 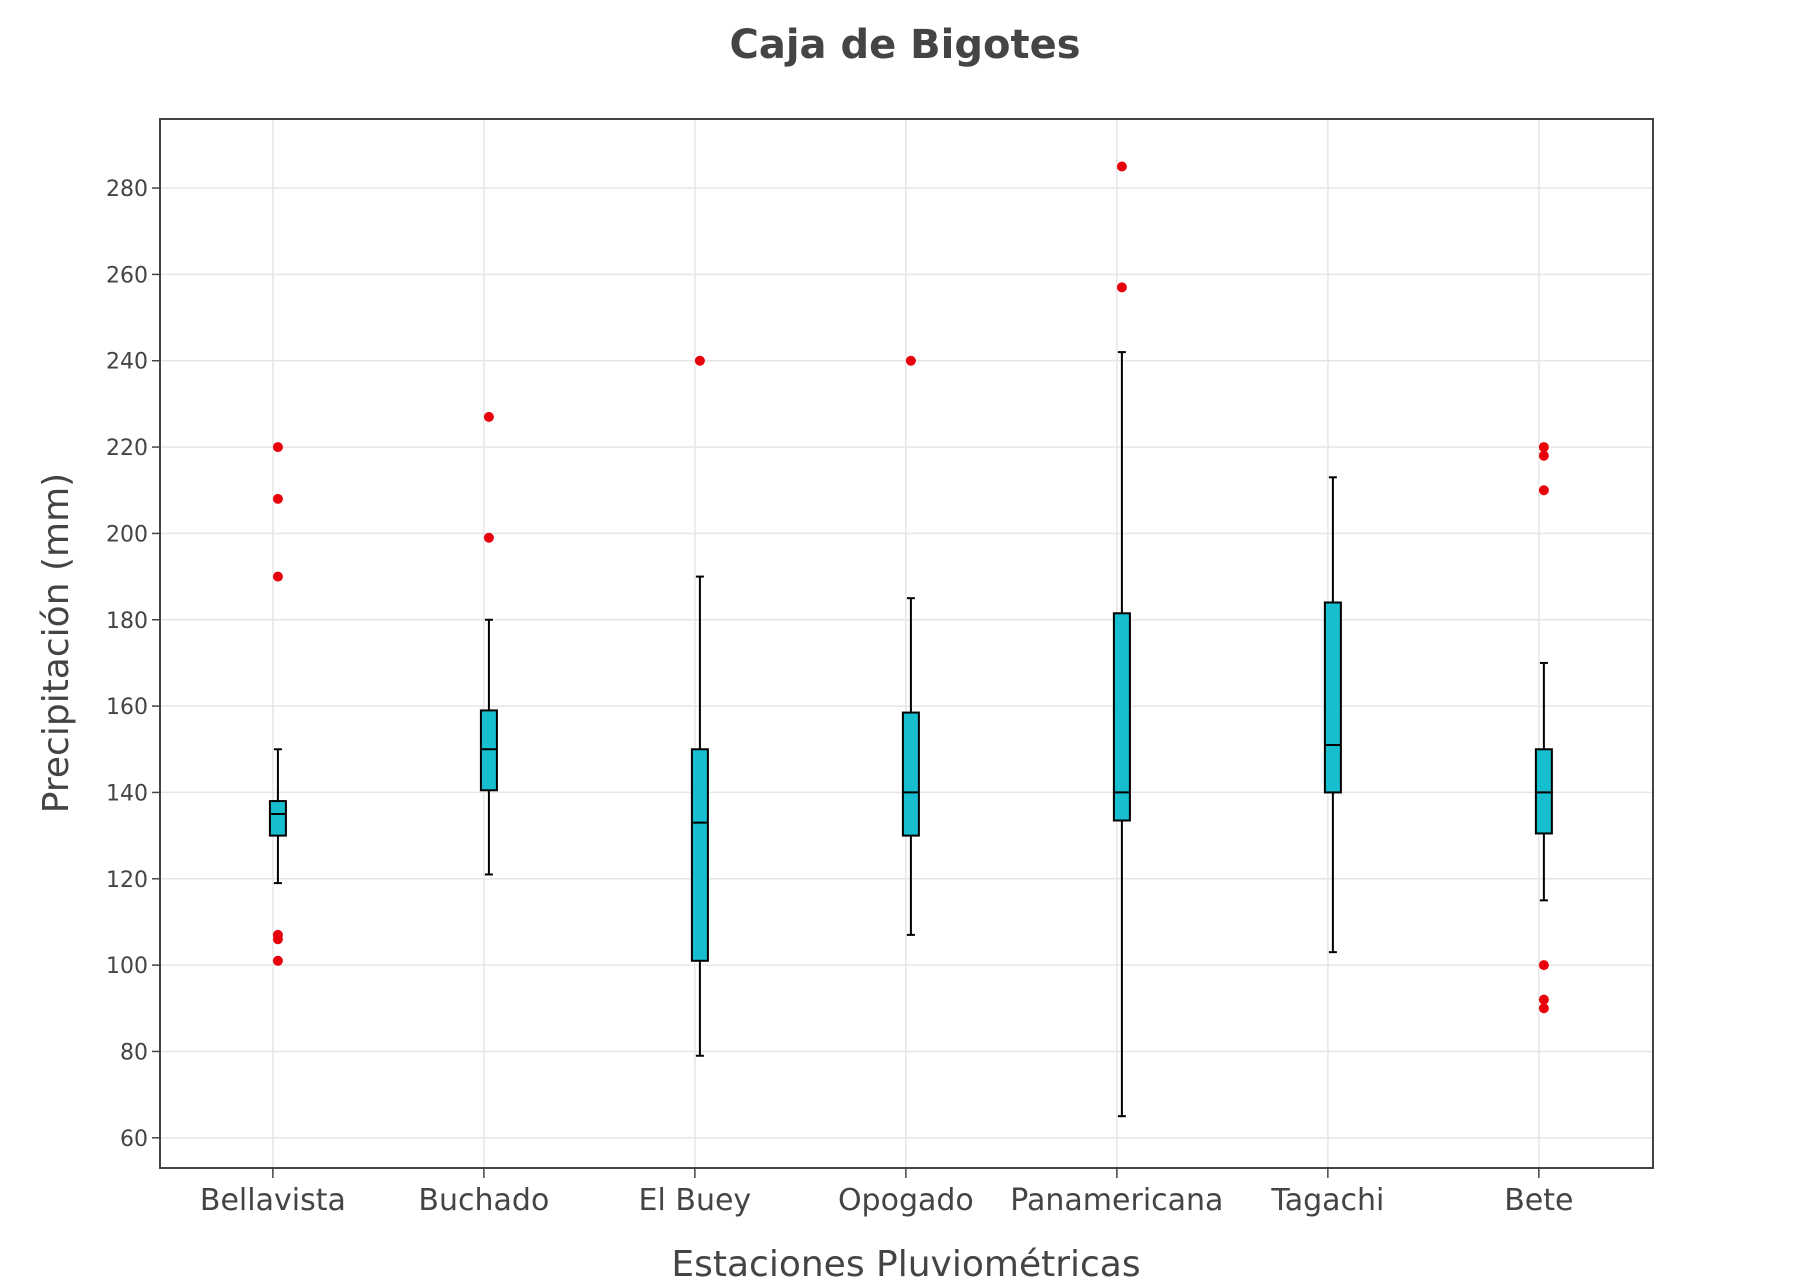 I want to click on y-tick-label: 100, so click(x=127, y=966).